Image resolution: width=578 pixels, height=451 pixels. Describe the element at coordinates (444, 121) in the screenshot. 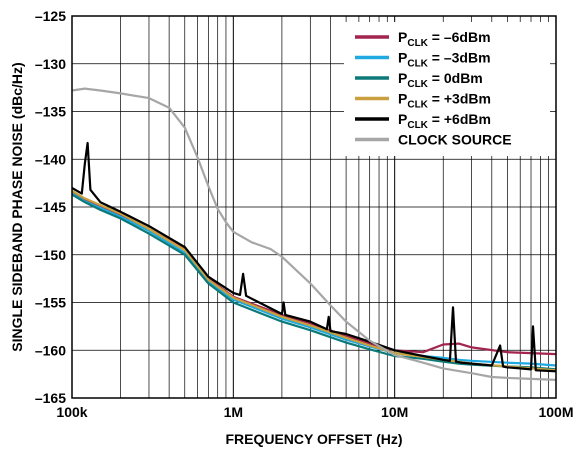

I see `legend-label-4: PCLK = +6dBm` at that location.